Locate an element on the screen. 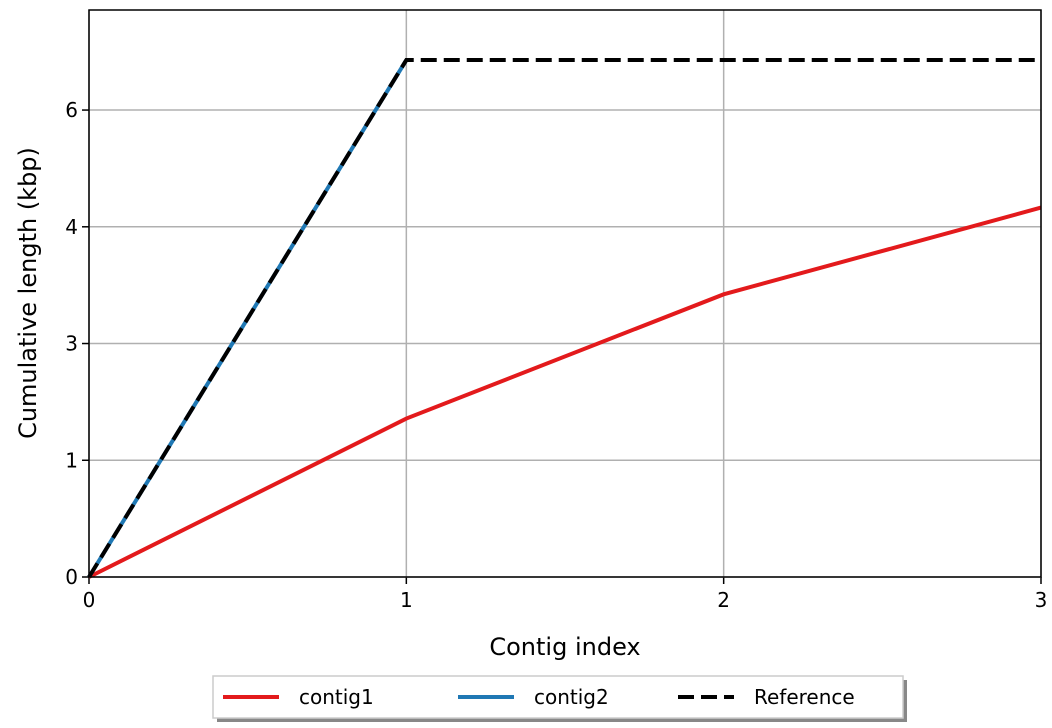  legend-label: contig2 is located at coordinates (571, 697).